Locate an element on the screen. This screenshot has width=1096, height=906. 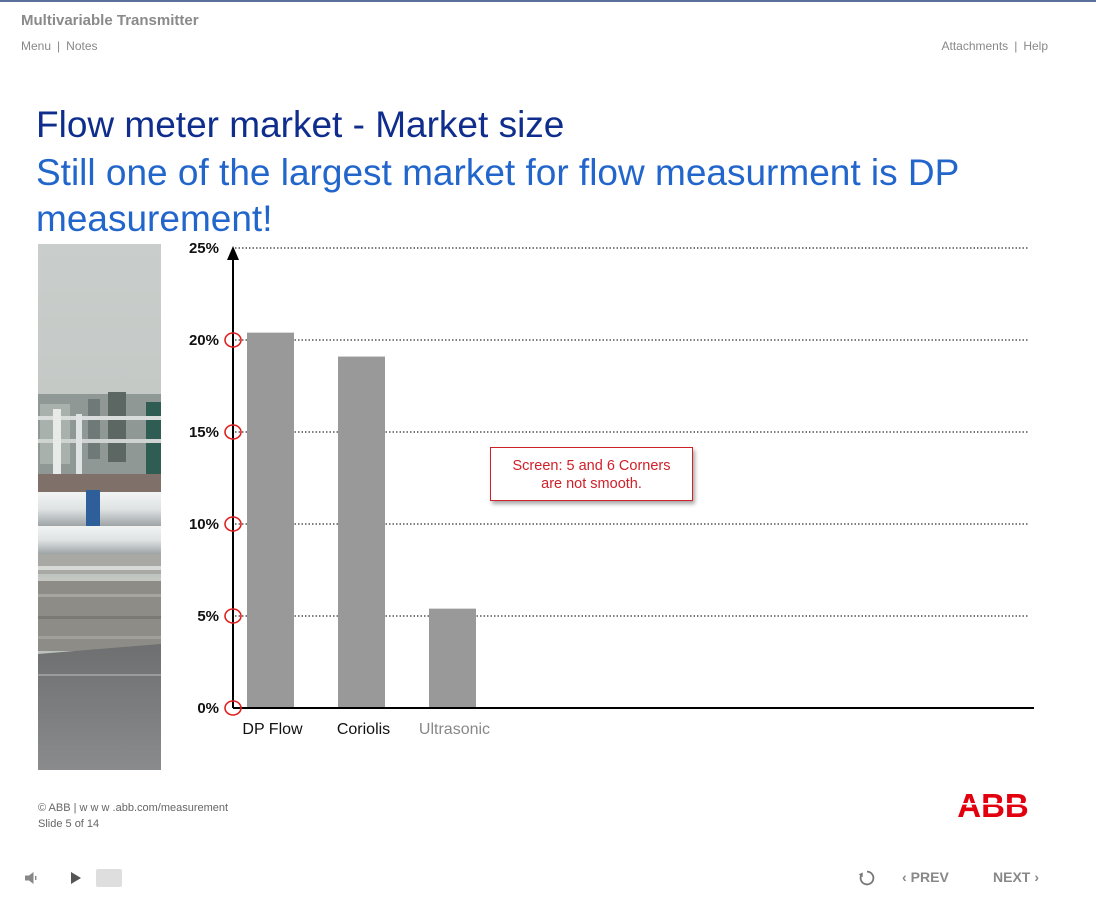
attachments-link: Attachments is located at coordinates (975, 46).